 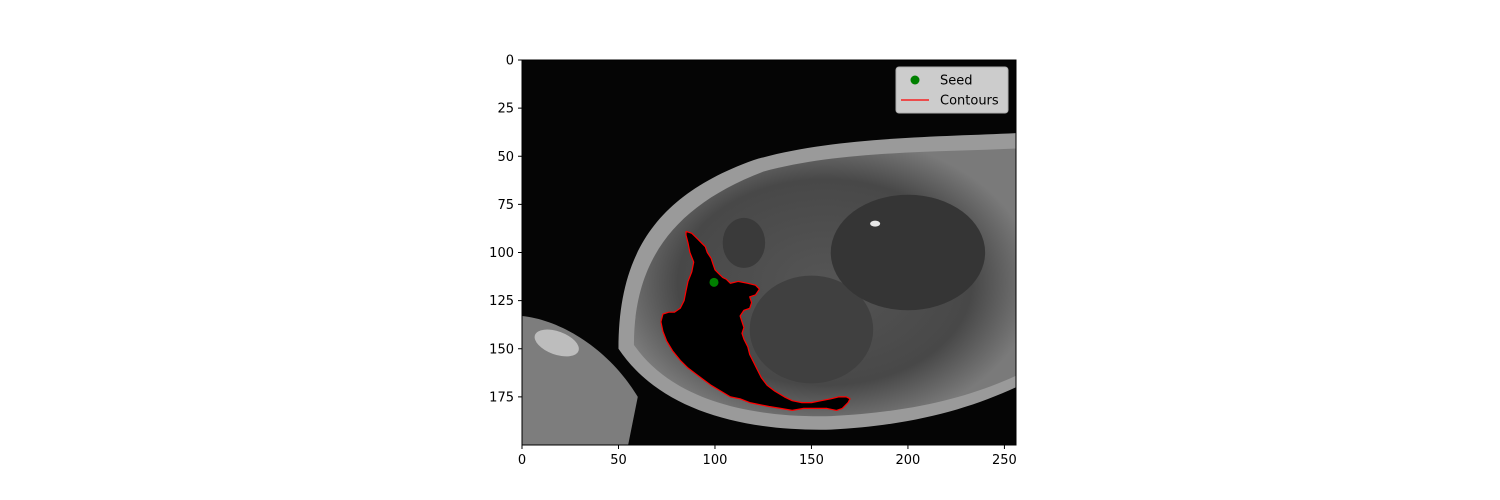 I want to click on y-tick-label: 100, so click(x=501, y=253).